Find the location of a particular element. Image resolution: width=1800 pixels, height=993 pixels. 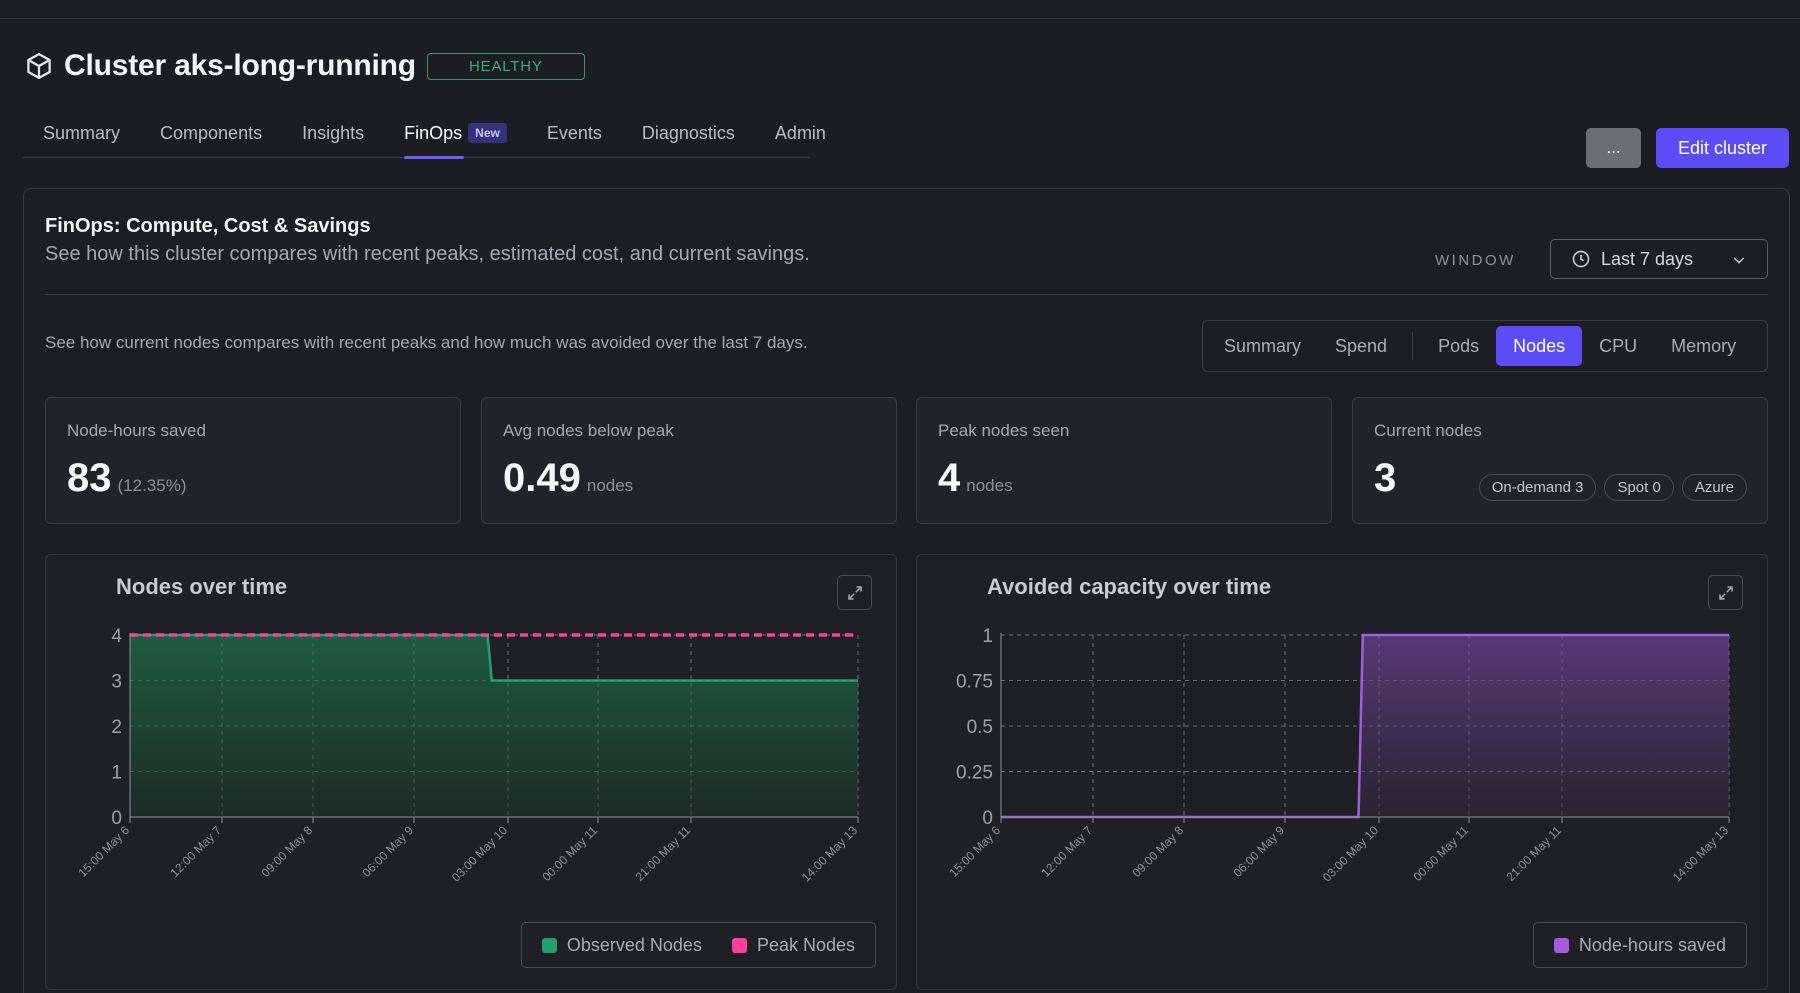

y-tick-label: 4 is located at coordinates (116, 636).